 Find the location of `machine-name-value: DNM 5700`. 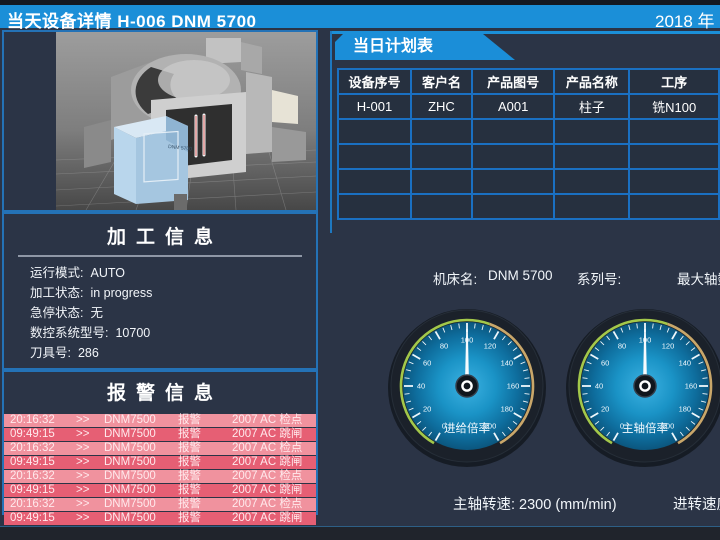

machine-name-value: DNM 5700 is located at coordinates (520, 275).